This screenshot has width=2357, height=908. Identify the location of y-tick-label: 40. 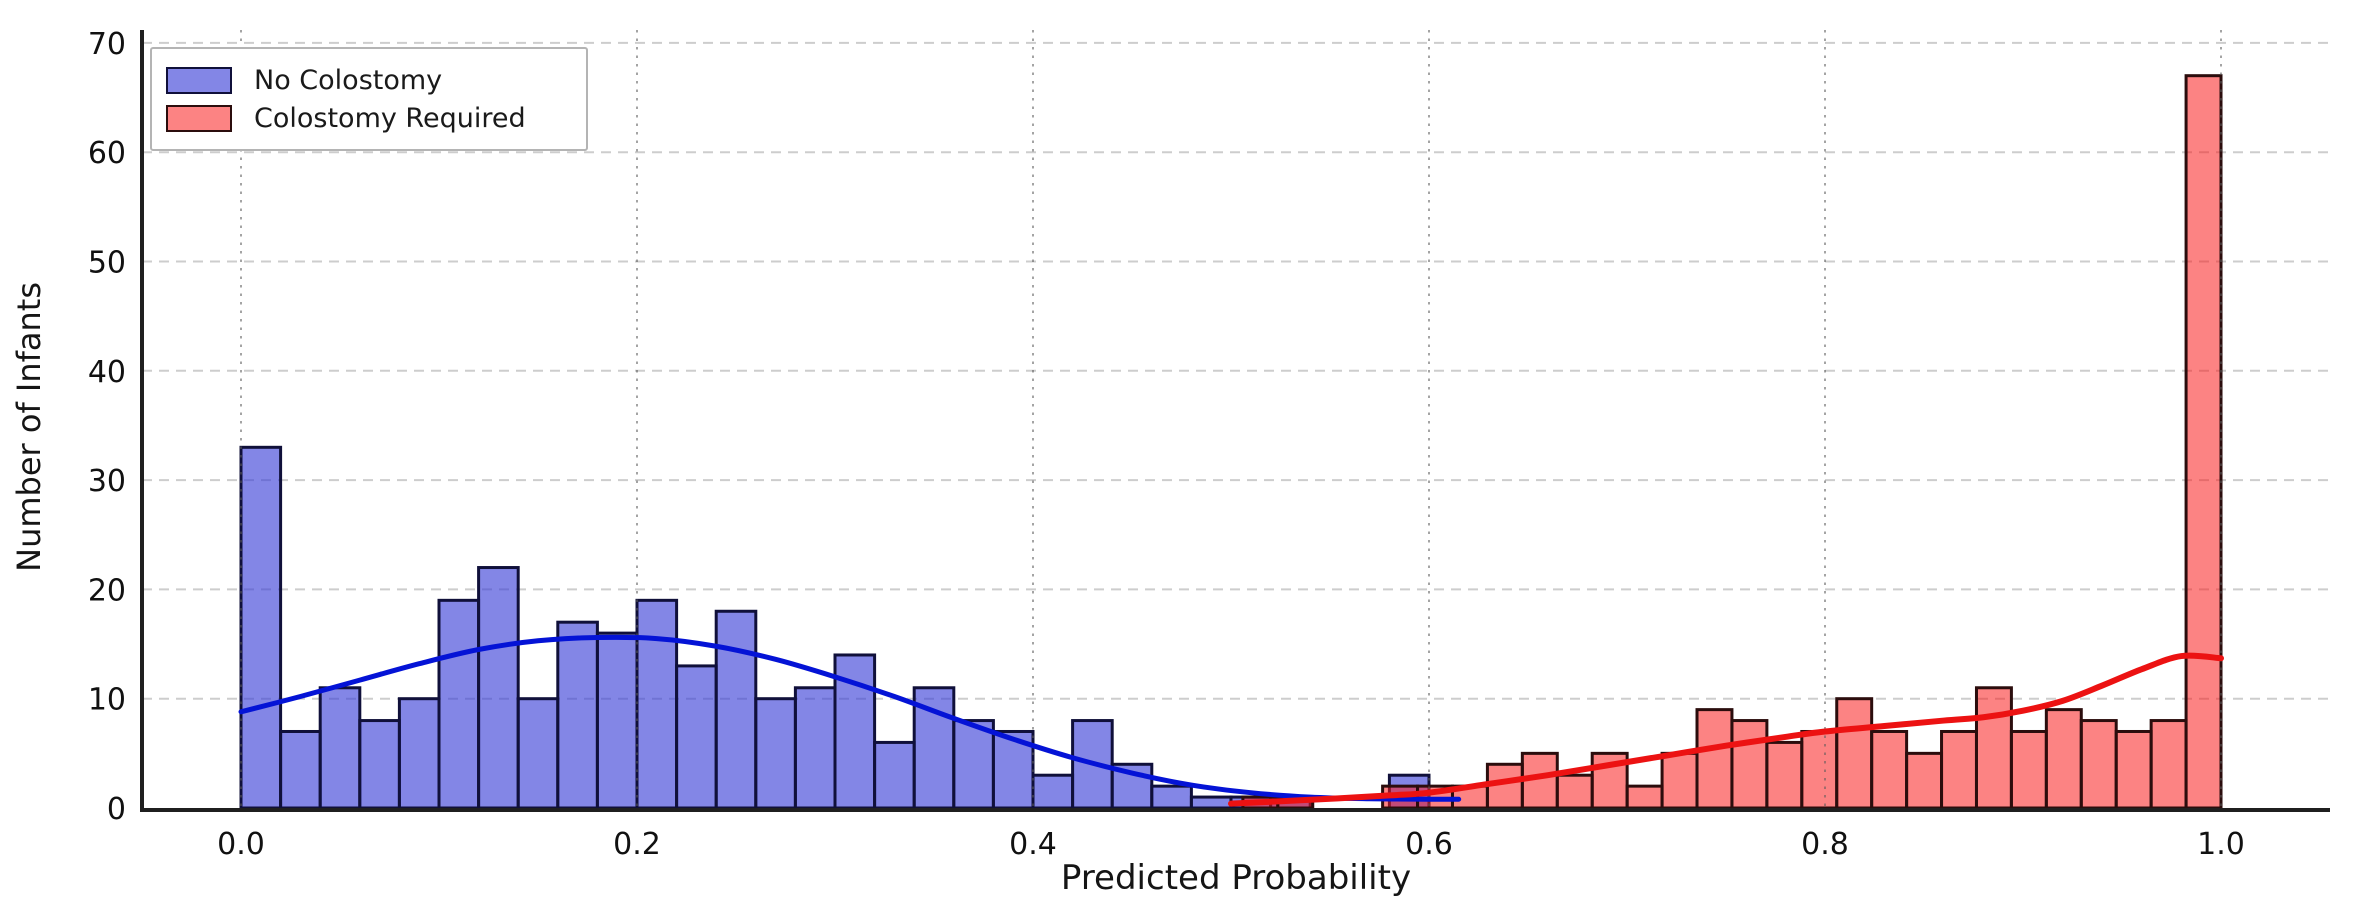
(107, 372).